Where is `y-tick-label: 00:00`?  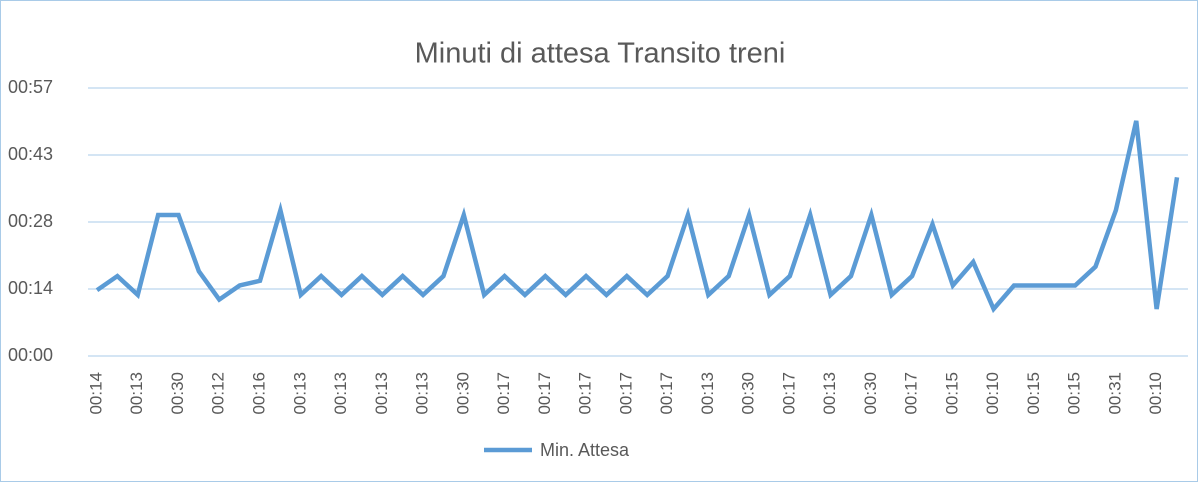
y-tick-label: 00:00 is located at coordinates (30, 355).